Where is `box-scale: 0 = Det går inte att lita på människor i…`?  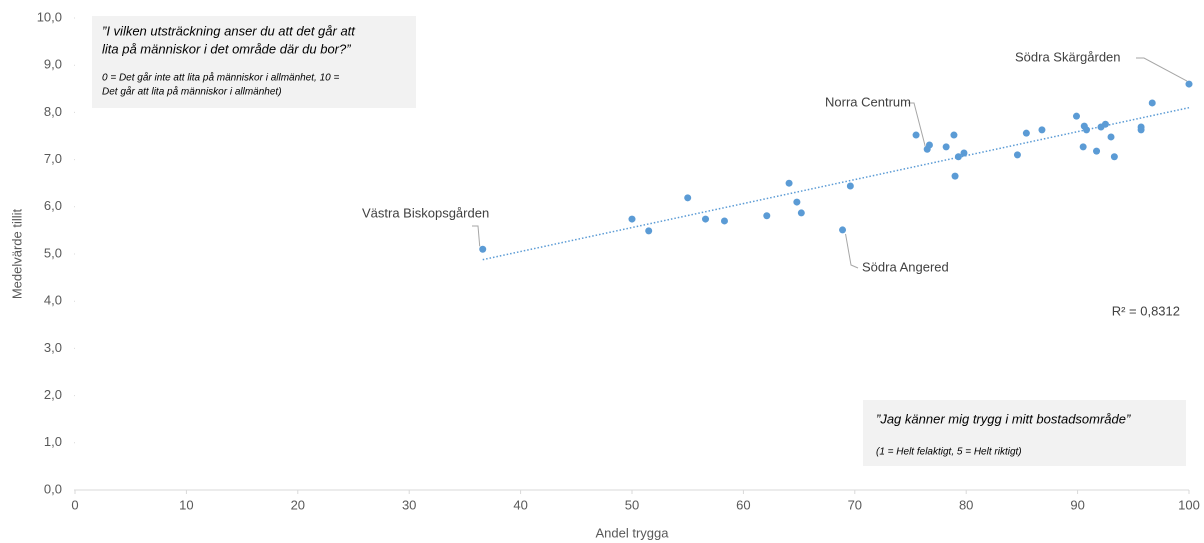
box-scale: 0 = Det går inte att lita på människor i… is located at coordinates (221, 78).